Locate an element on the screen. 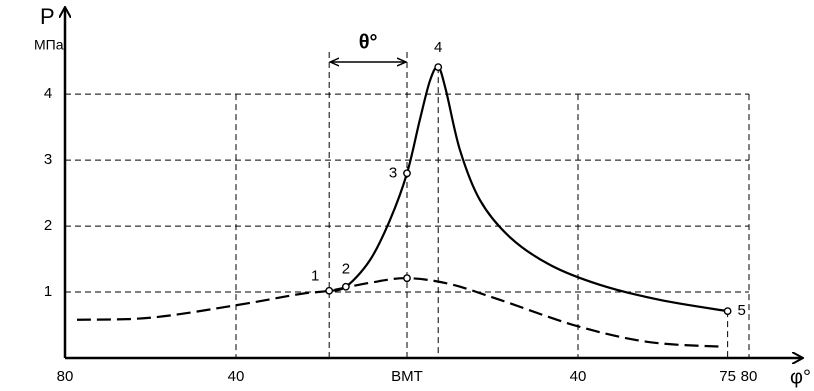 The width and height of the screenshot is (814, 391). point-label: 4 is located at coordinates (438, 47).